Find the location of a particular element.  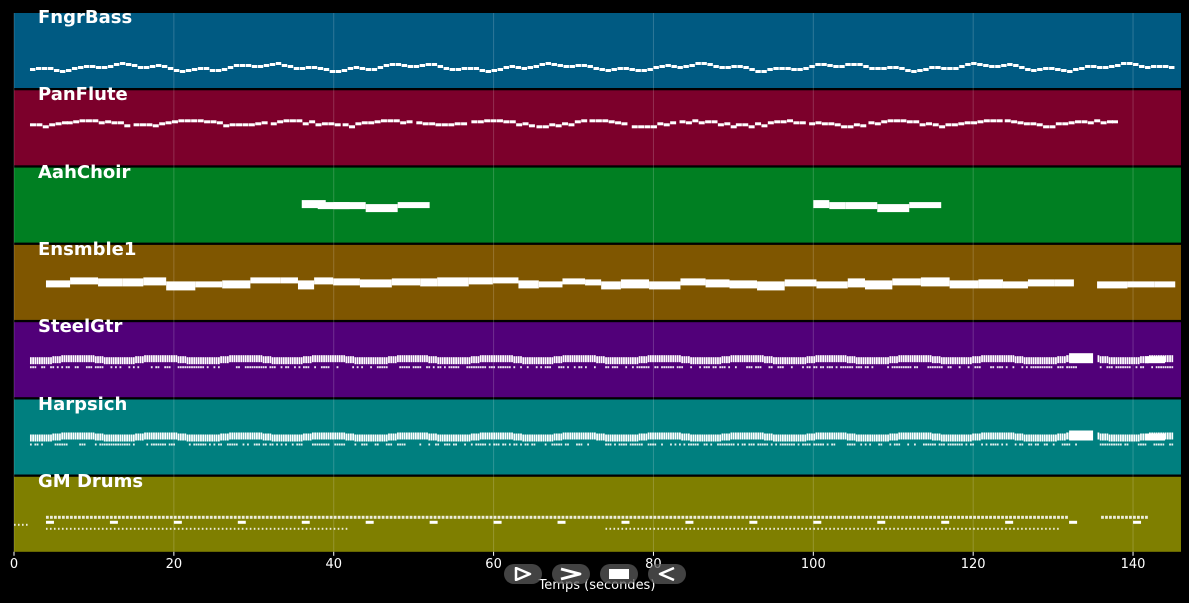

rewind-button is located at coordinates (667, 574).